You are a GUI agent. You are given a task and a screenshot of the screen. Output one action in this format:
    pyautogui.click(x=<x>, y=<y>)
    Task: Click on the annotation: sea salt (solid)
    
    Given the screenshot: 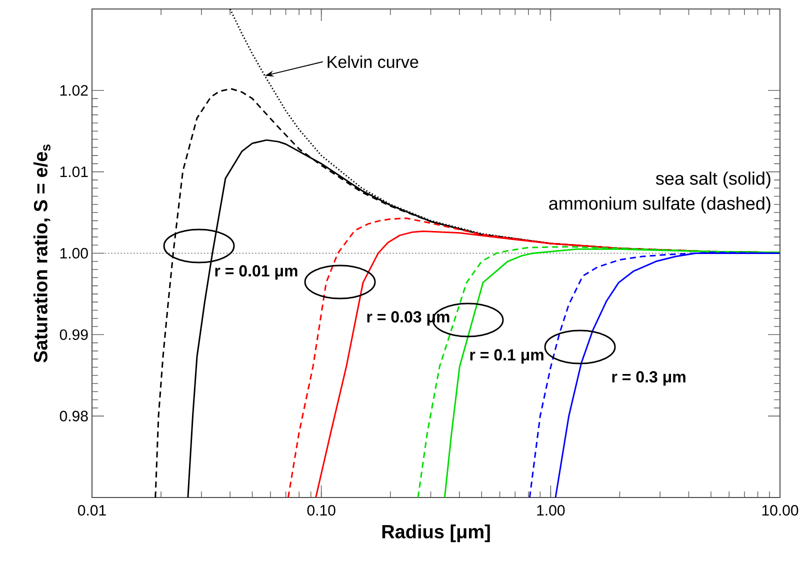 What is the action you would take?
    pyautogui.click(x=713, y=180)
    